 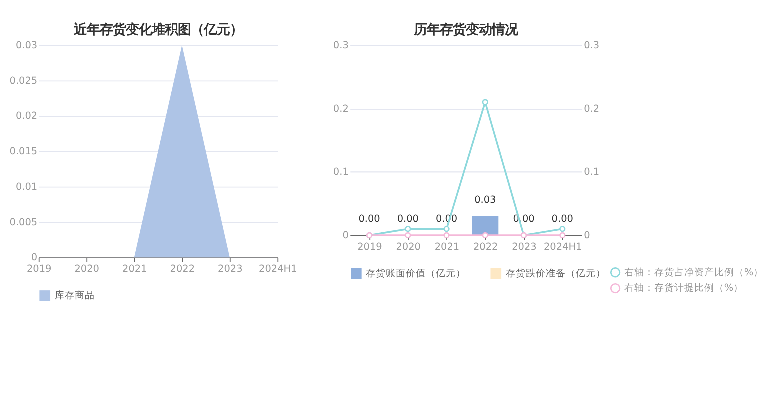 I want to click on chart-title: 历年存货变动情况, so click(x=466, y=30).